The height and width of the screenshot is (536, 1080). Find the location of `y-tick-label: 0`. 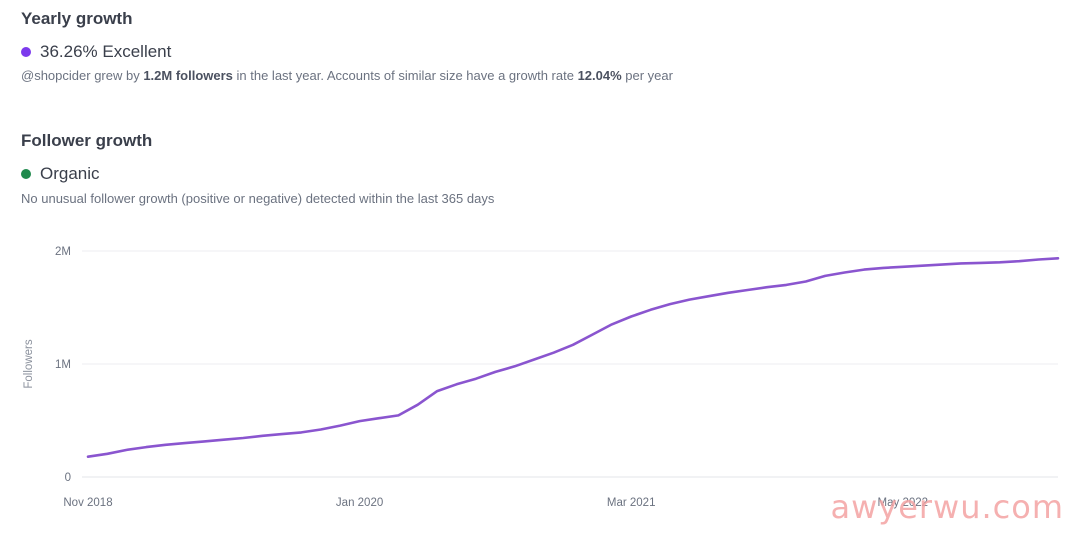

y-tick-label: 0 is located at coordinates (68, 478).